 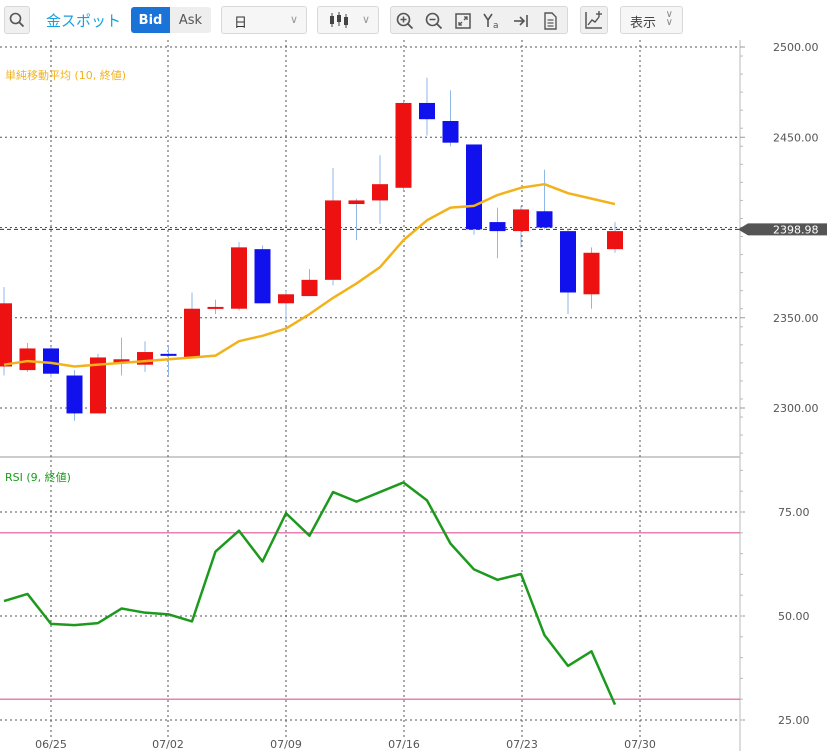 I want to click on search-button, so click(x=17, y=20).